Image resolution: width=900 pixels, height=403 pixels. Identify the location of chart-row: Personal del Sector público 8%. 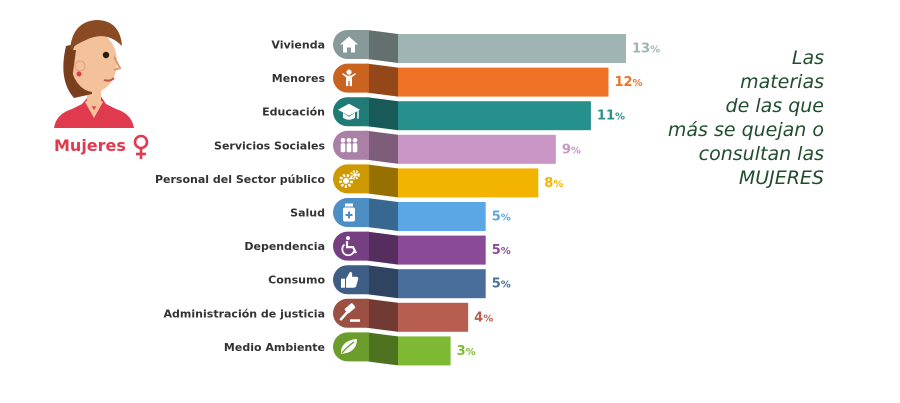
(359, 181).